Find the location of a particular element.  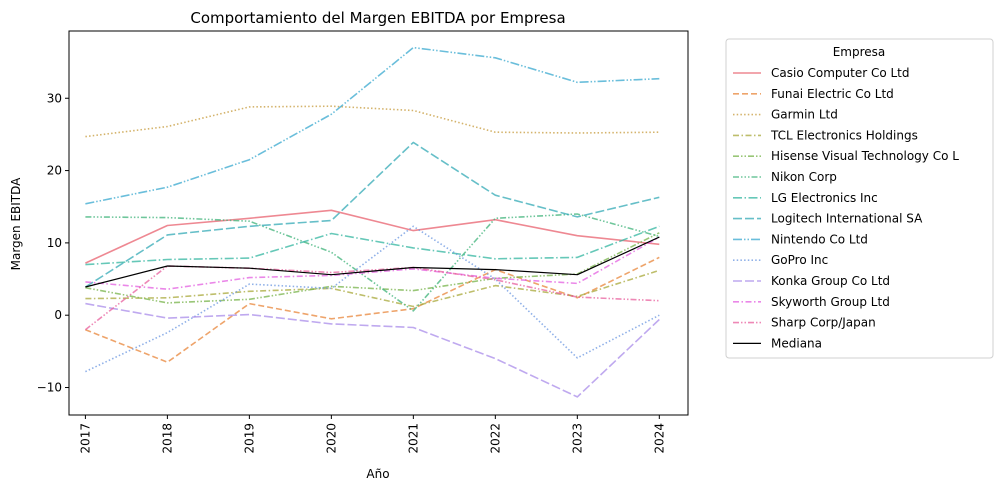

legend-label-4: Hisense Visual Technology Co L is located at coordinates (865, 156).